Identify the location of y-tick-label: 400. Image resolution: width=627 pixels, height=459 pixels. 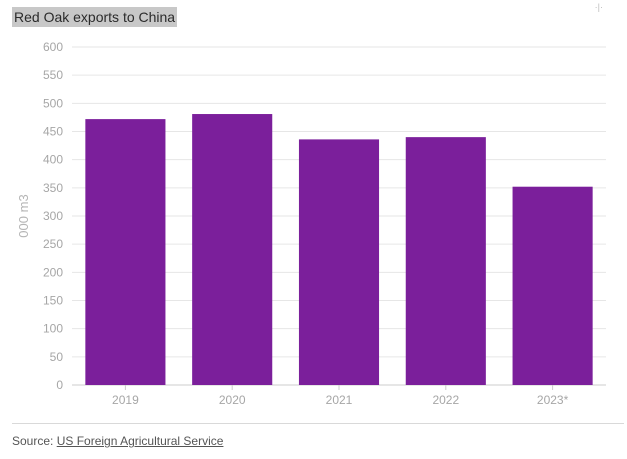
(53, 160).